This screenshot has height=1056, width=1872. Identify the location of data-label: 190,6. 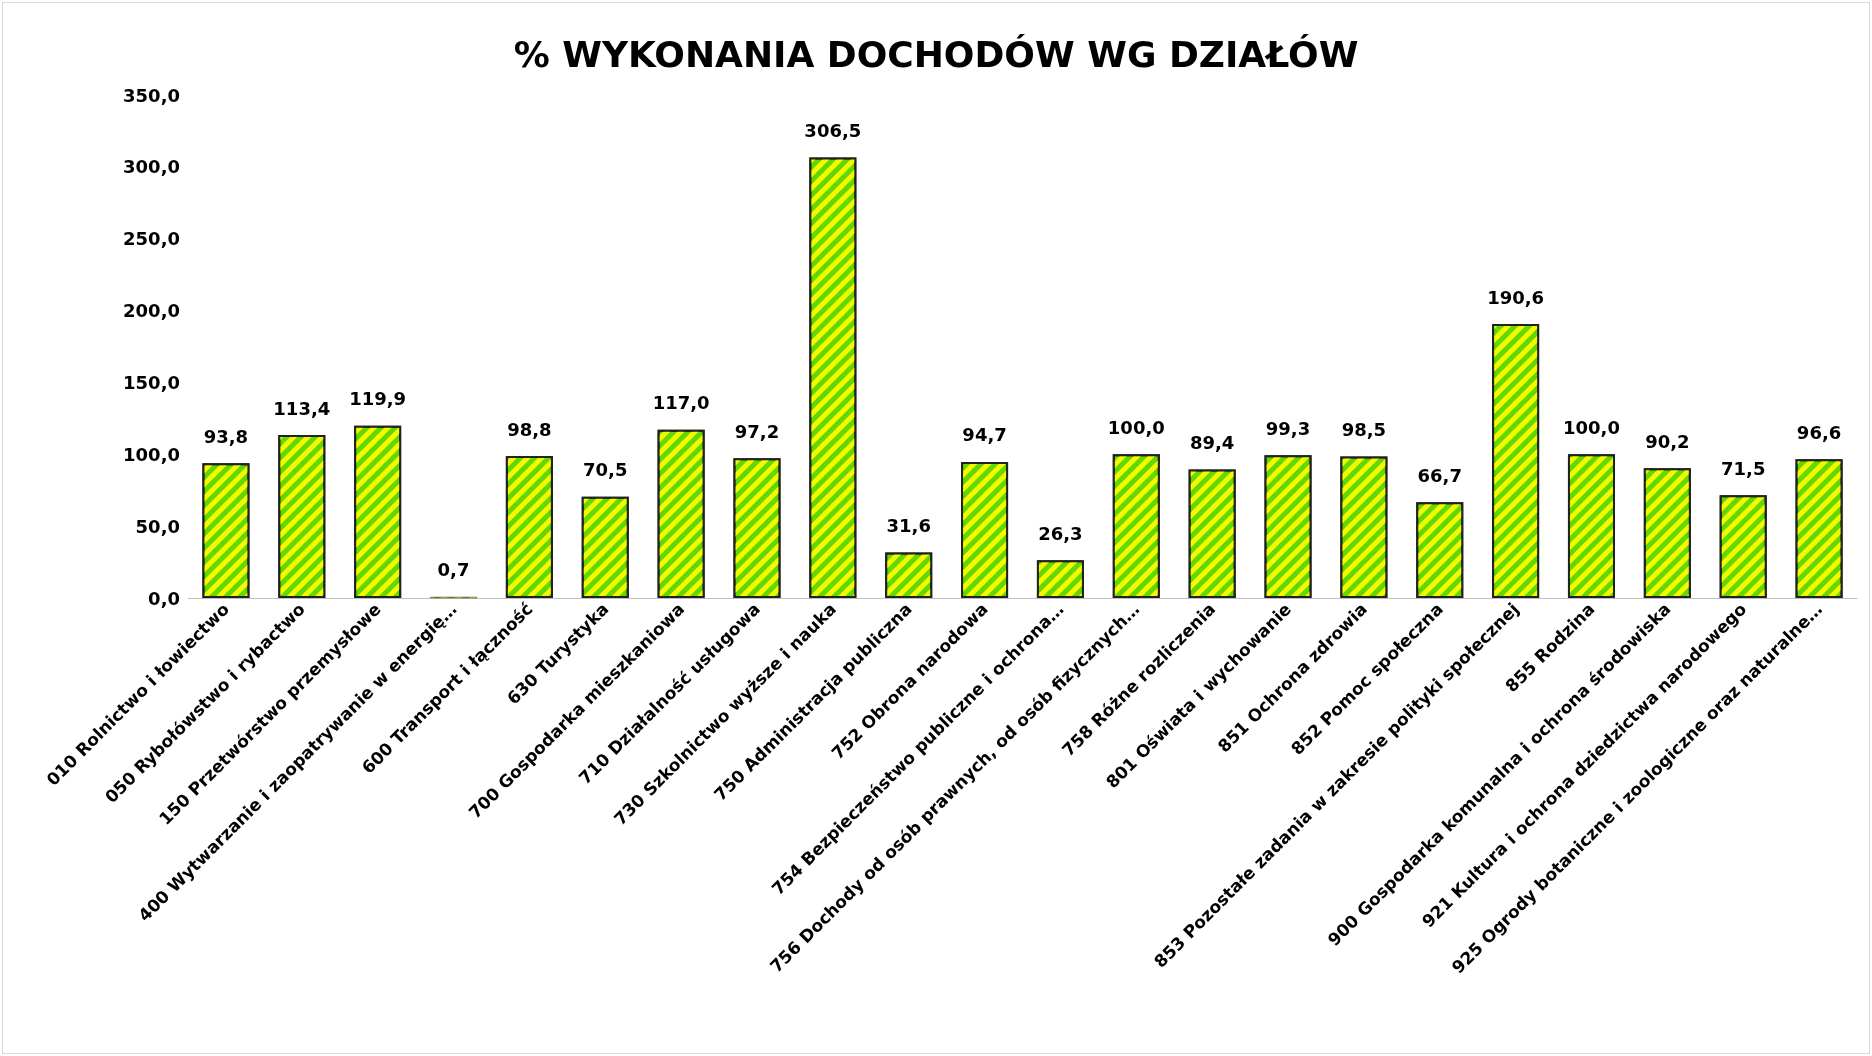
(1516, 297).